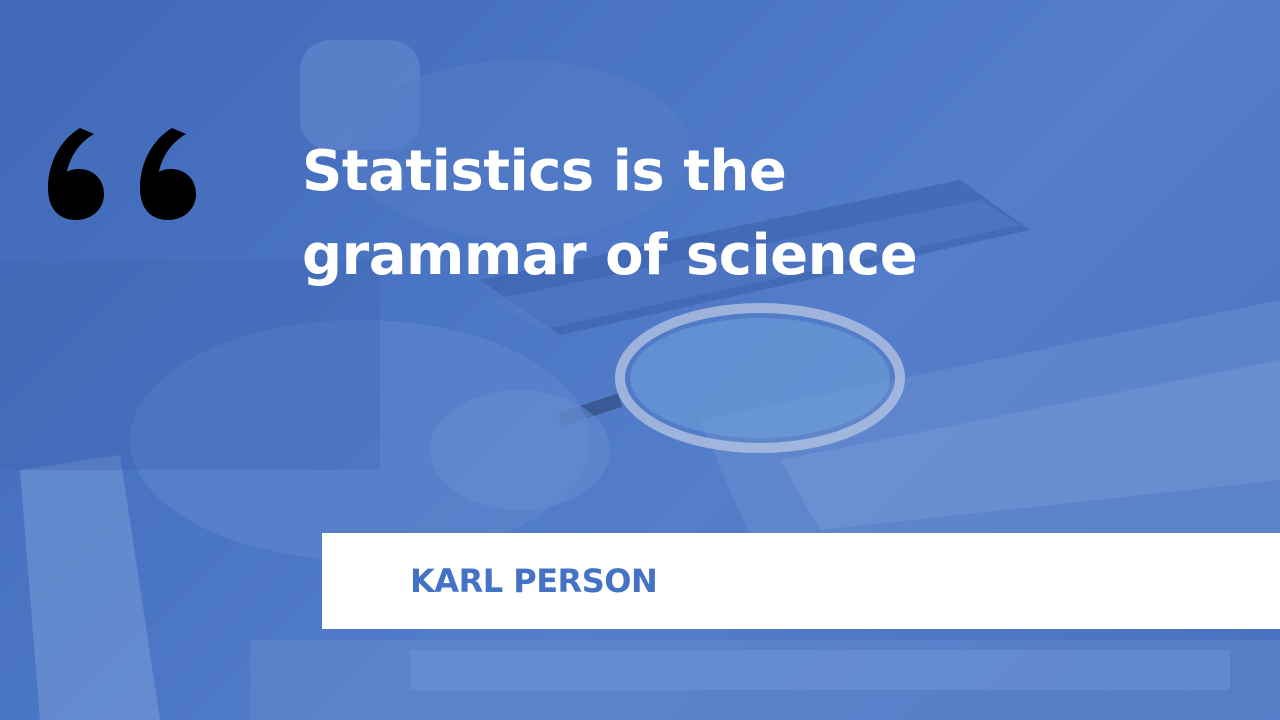 The width and height of the screenshot is (1280, 720). I want to click on quote-line-1: Statistics is the, so click(544, 171).